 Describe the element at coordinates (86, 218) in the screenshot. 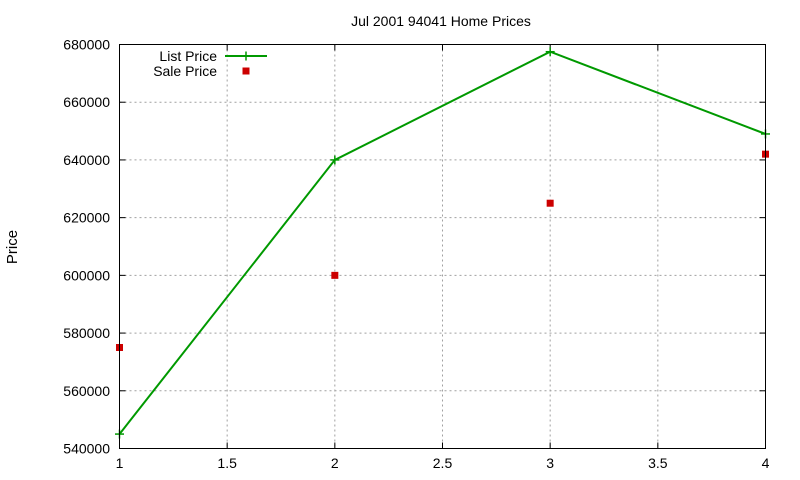

I see `y-tick-label: 620000` at that location.